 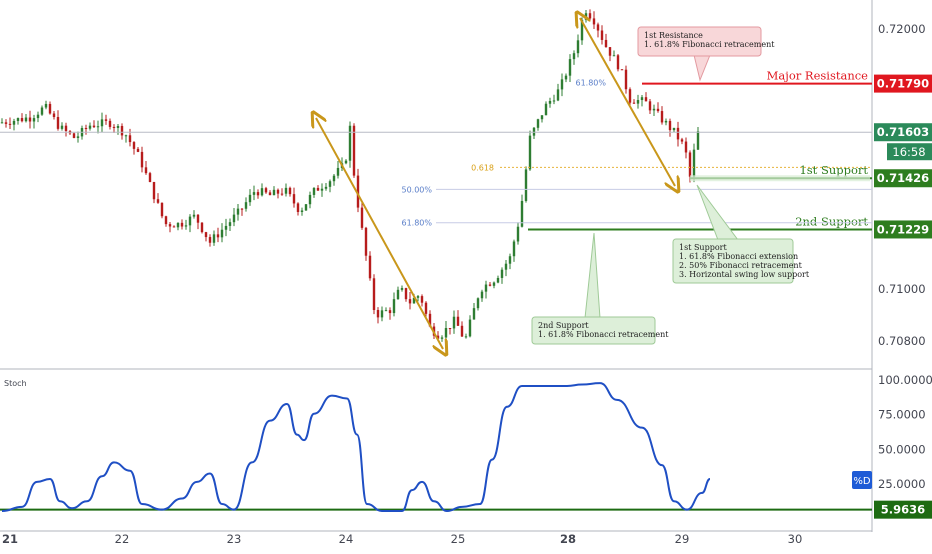 What do you see at coordinates (416, 223) in the screenshot?
I see `fib-label: 61.80%` at bounding box center [416, 223].